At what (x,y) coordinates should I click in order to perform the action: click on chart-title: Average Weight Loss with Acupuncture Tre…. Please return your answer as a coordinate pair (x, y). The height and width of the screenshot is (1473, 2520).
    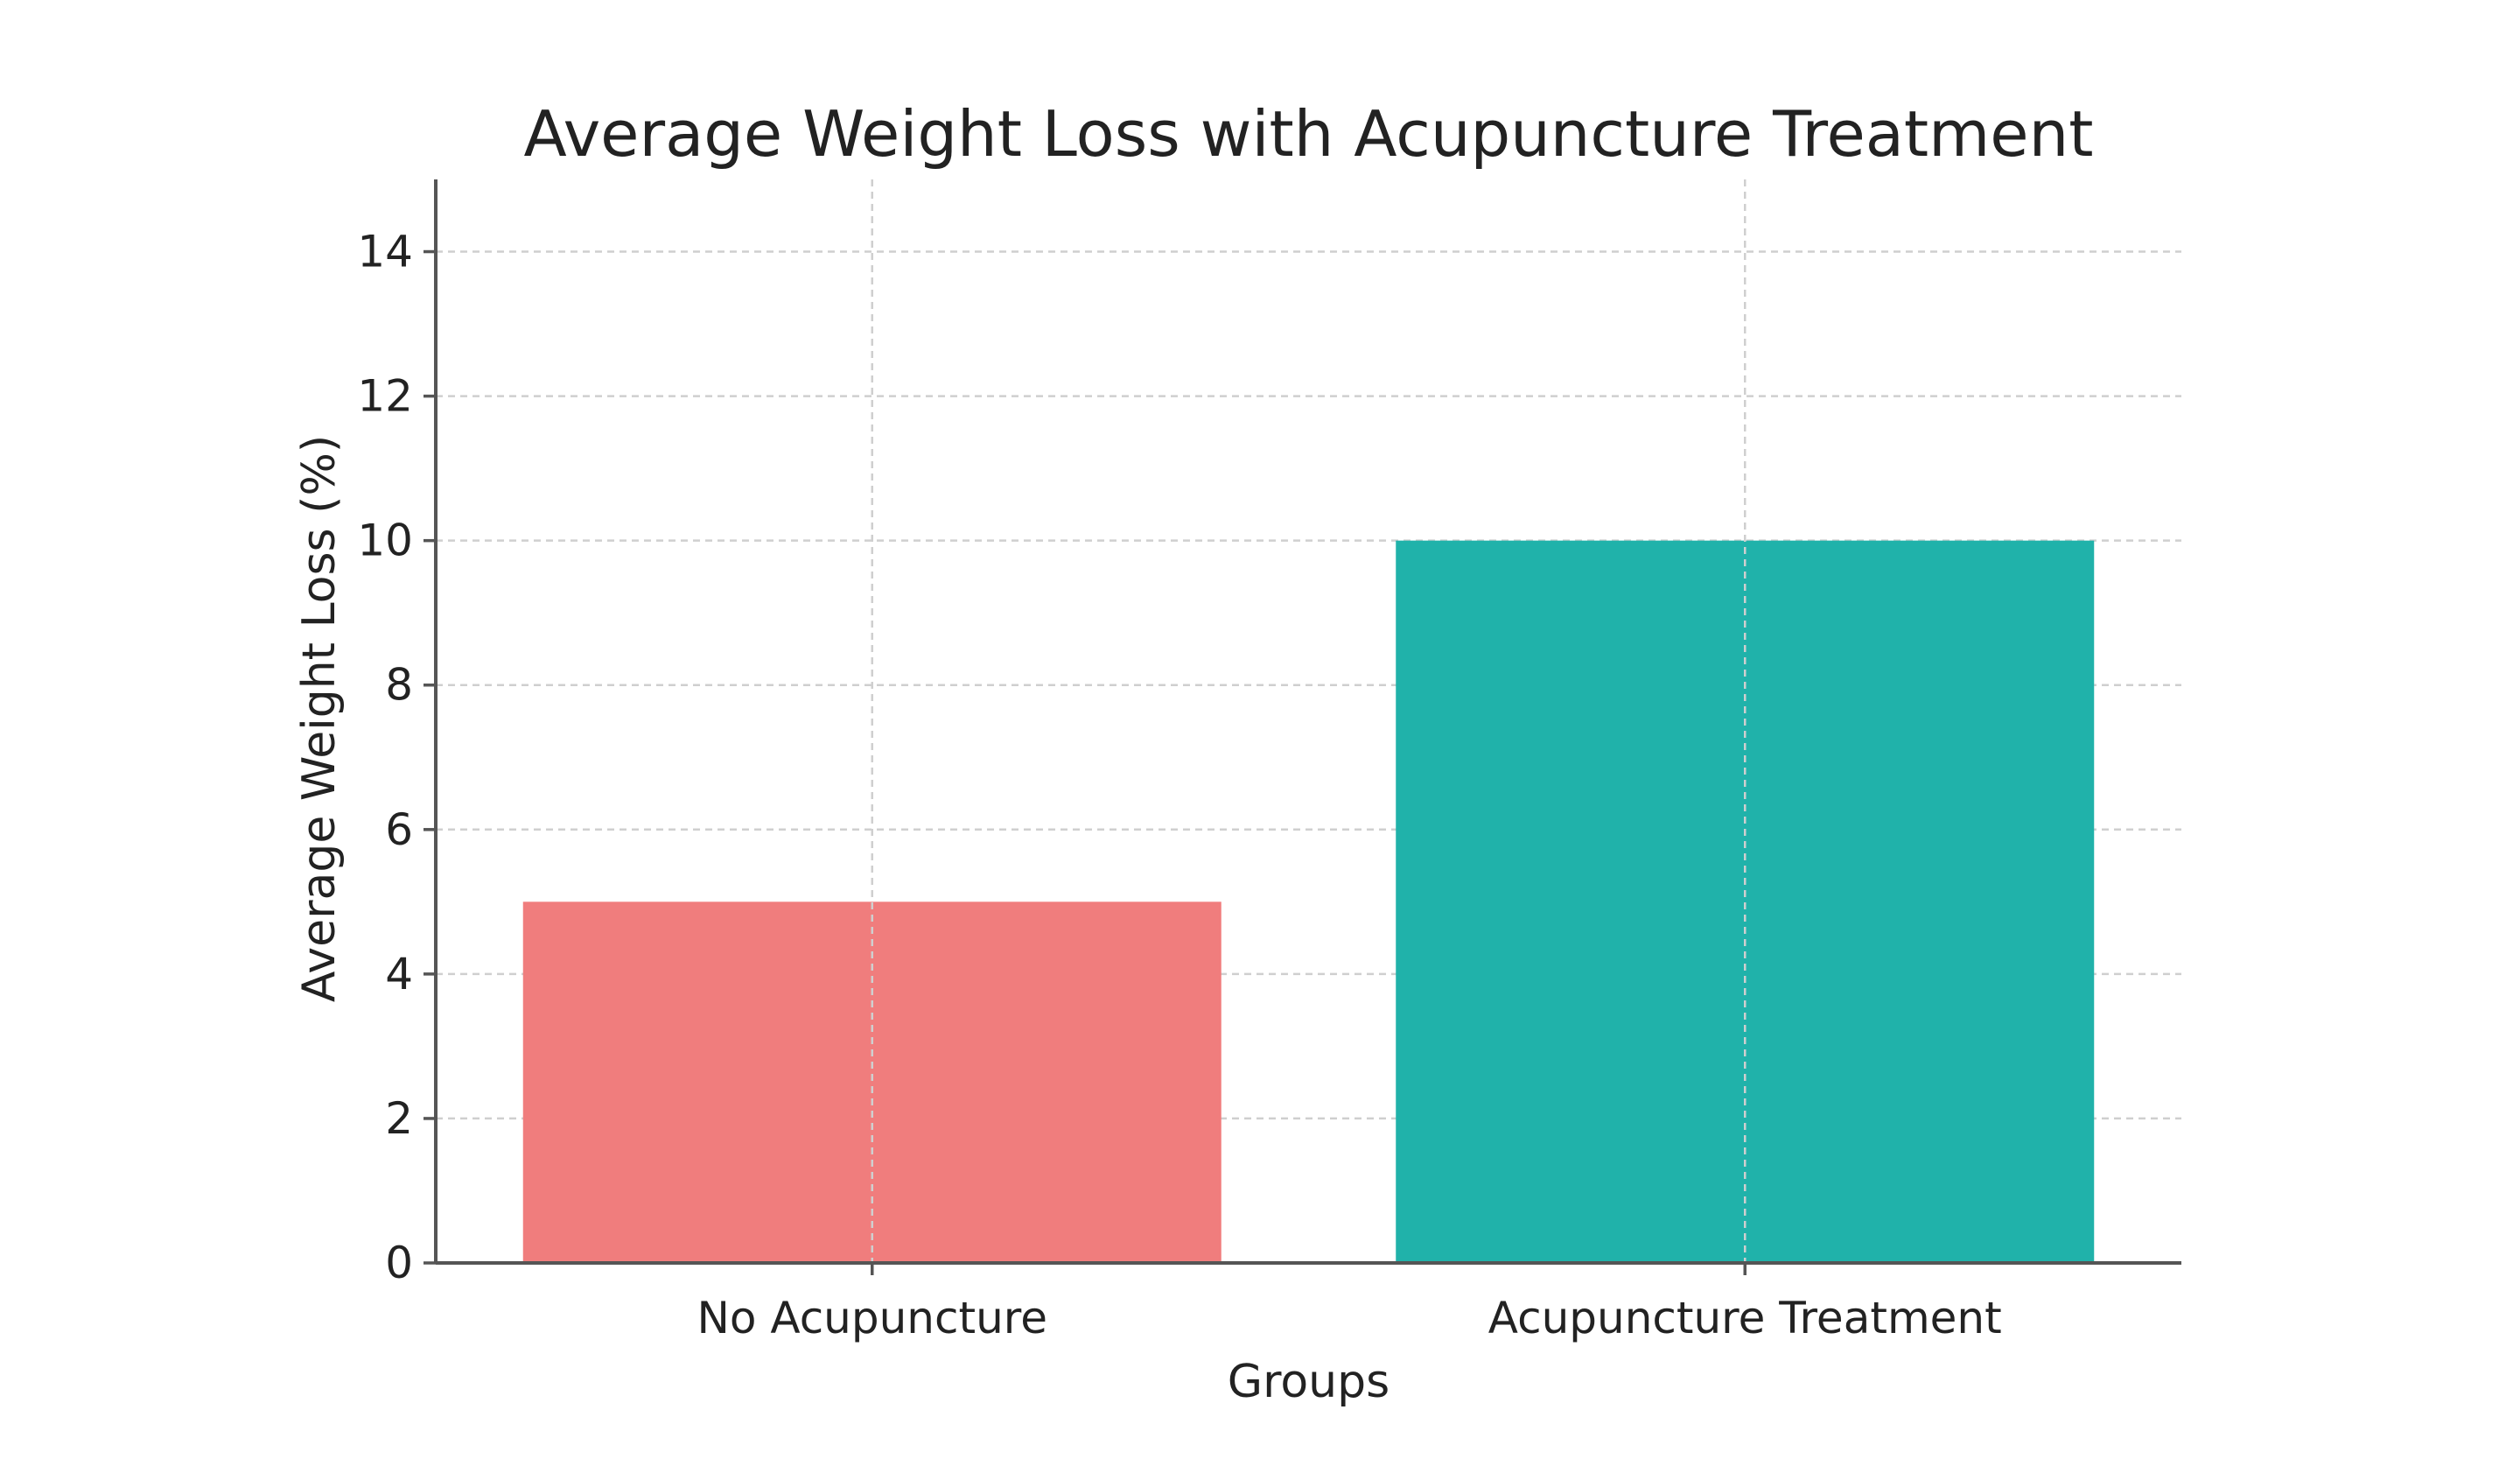
    Looking at the image, I should click on (1309, 134).